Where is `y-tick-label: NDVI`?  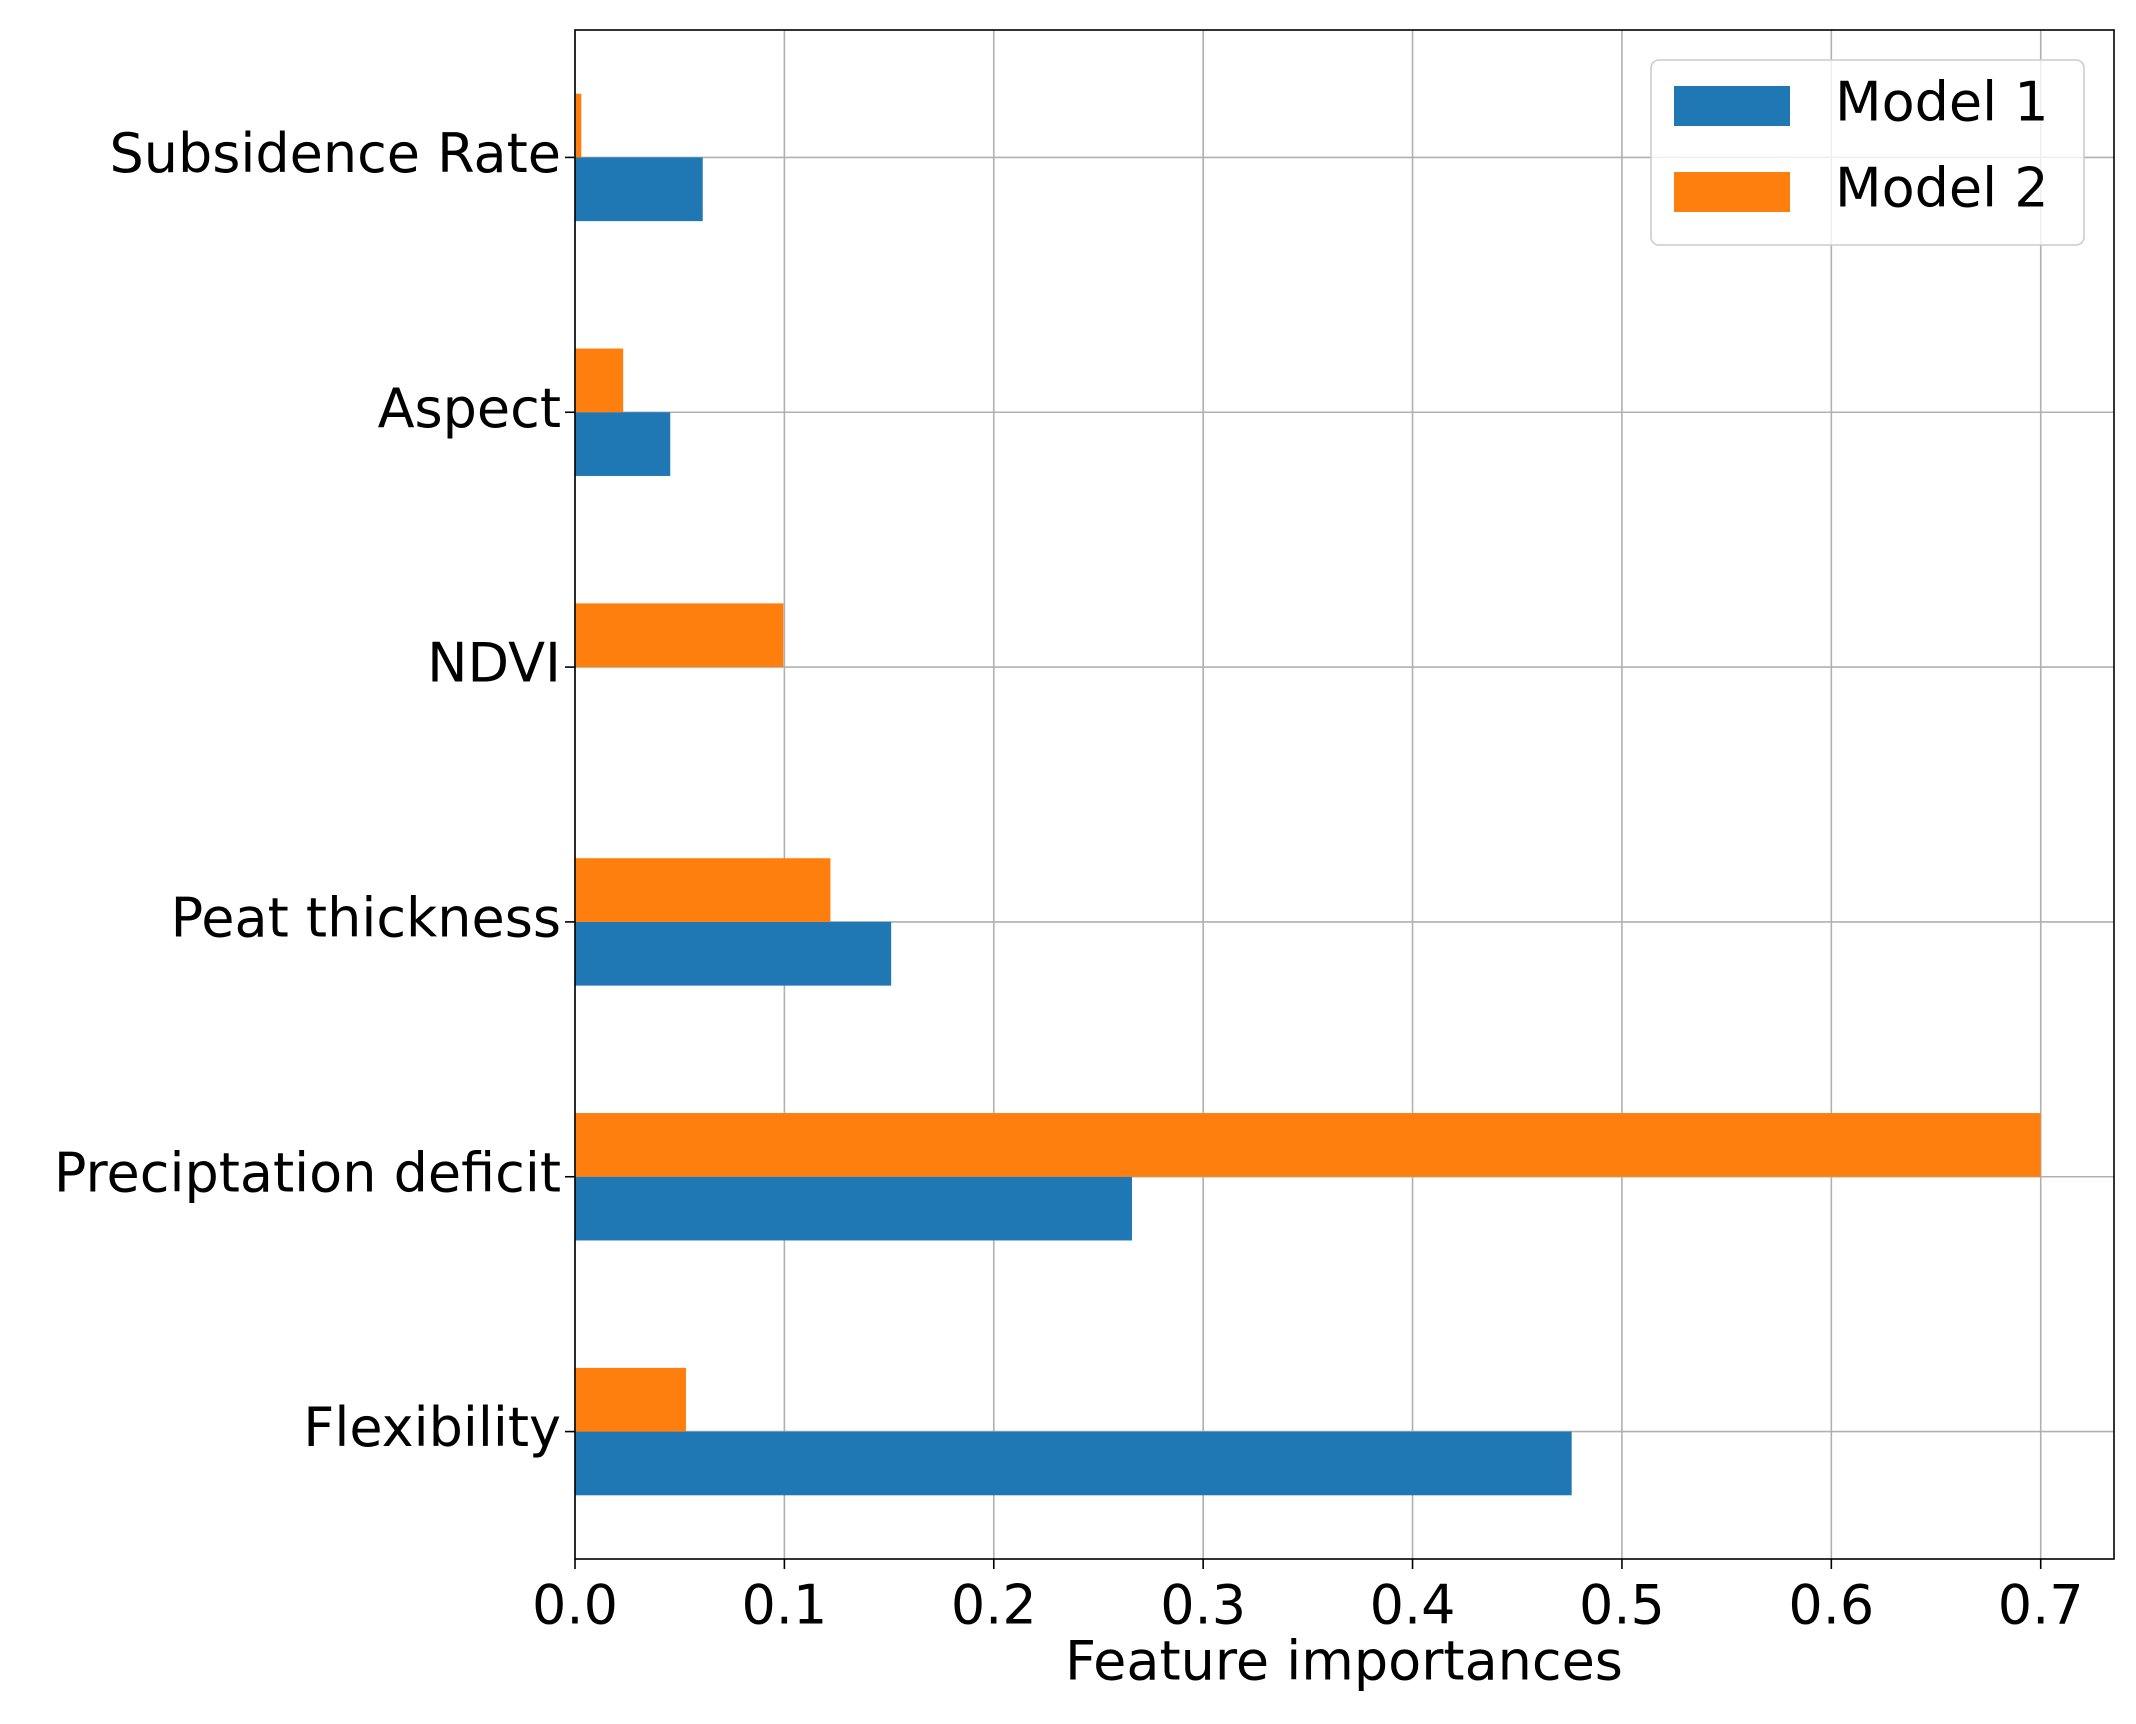
y-tick-label: NDVI is located at coordinates (494, 663).